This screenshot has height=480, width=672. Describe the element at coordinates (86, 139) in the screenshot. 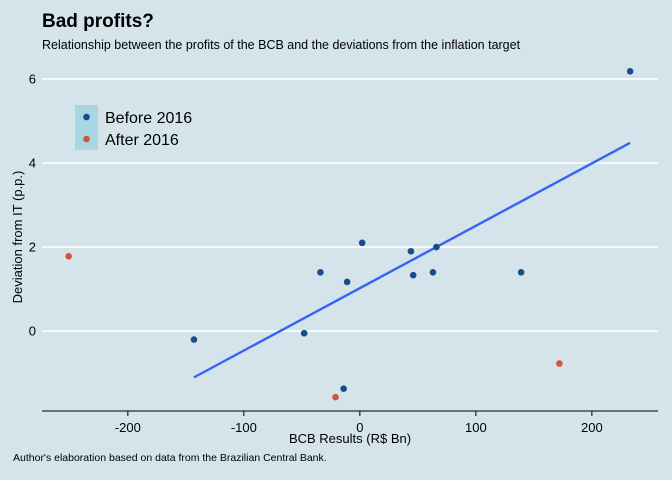

I see `legend-marker-after-2016` at that location.